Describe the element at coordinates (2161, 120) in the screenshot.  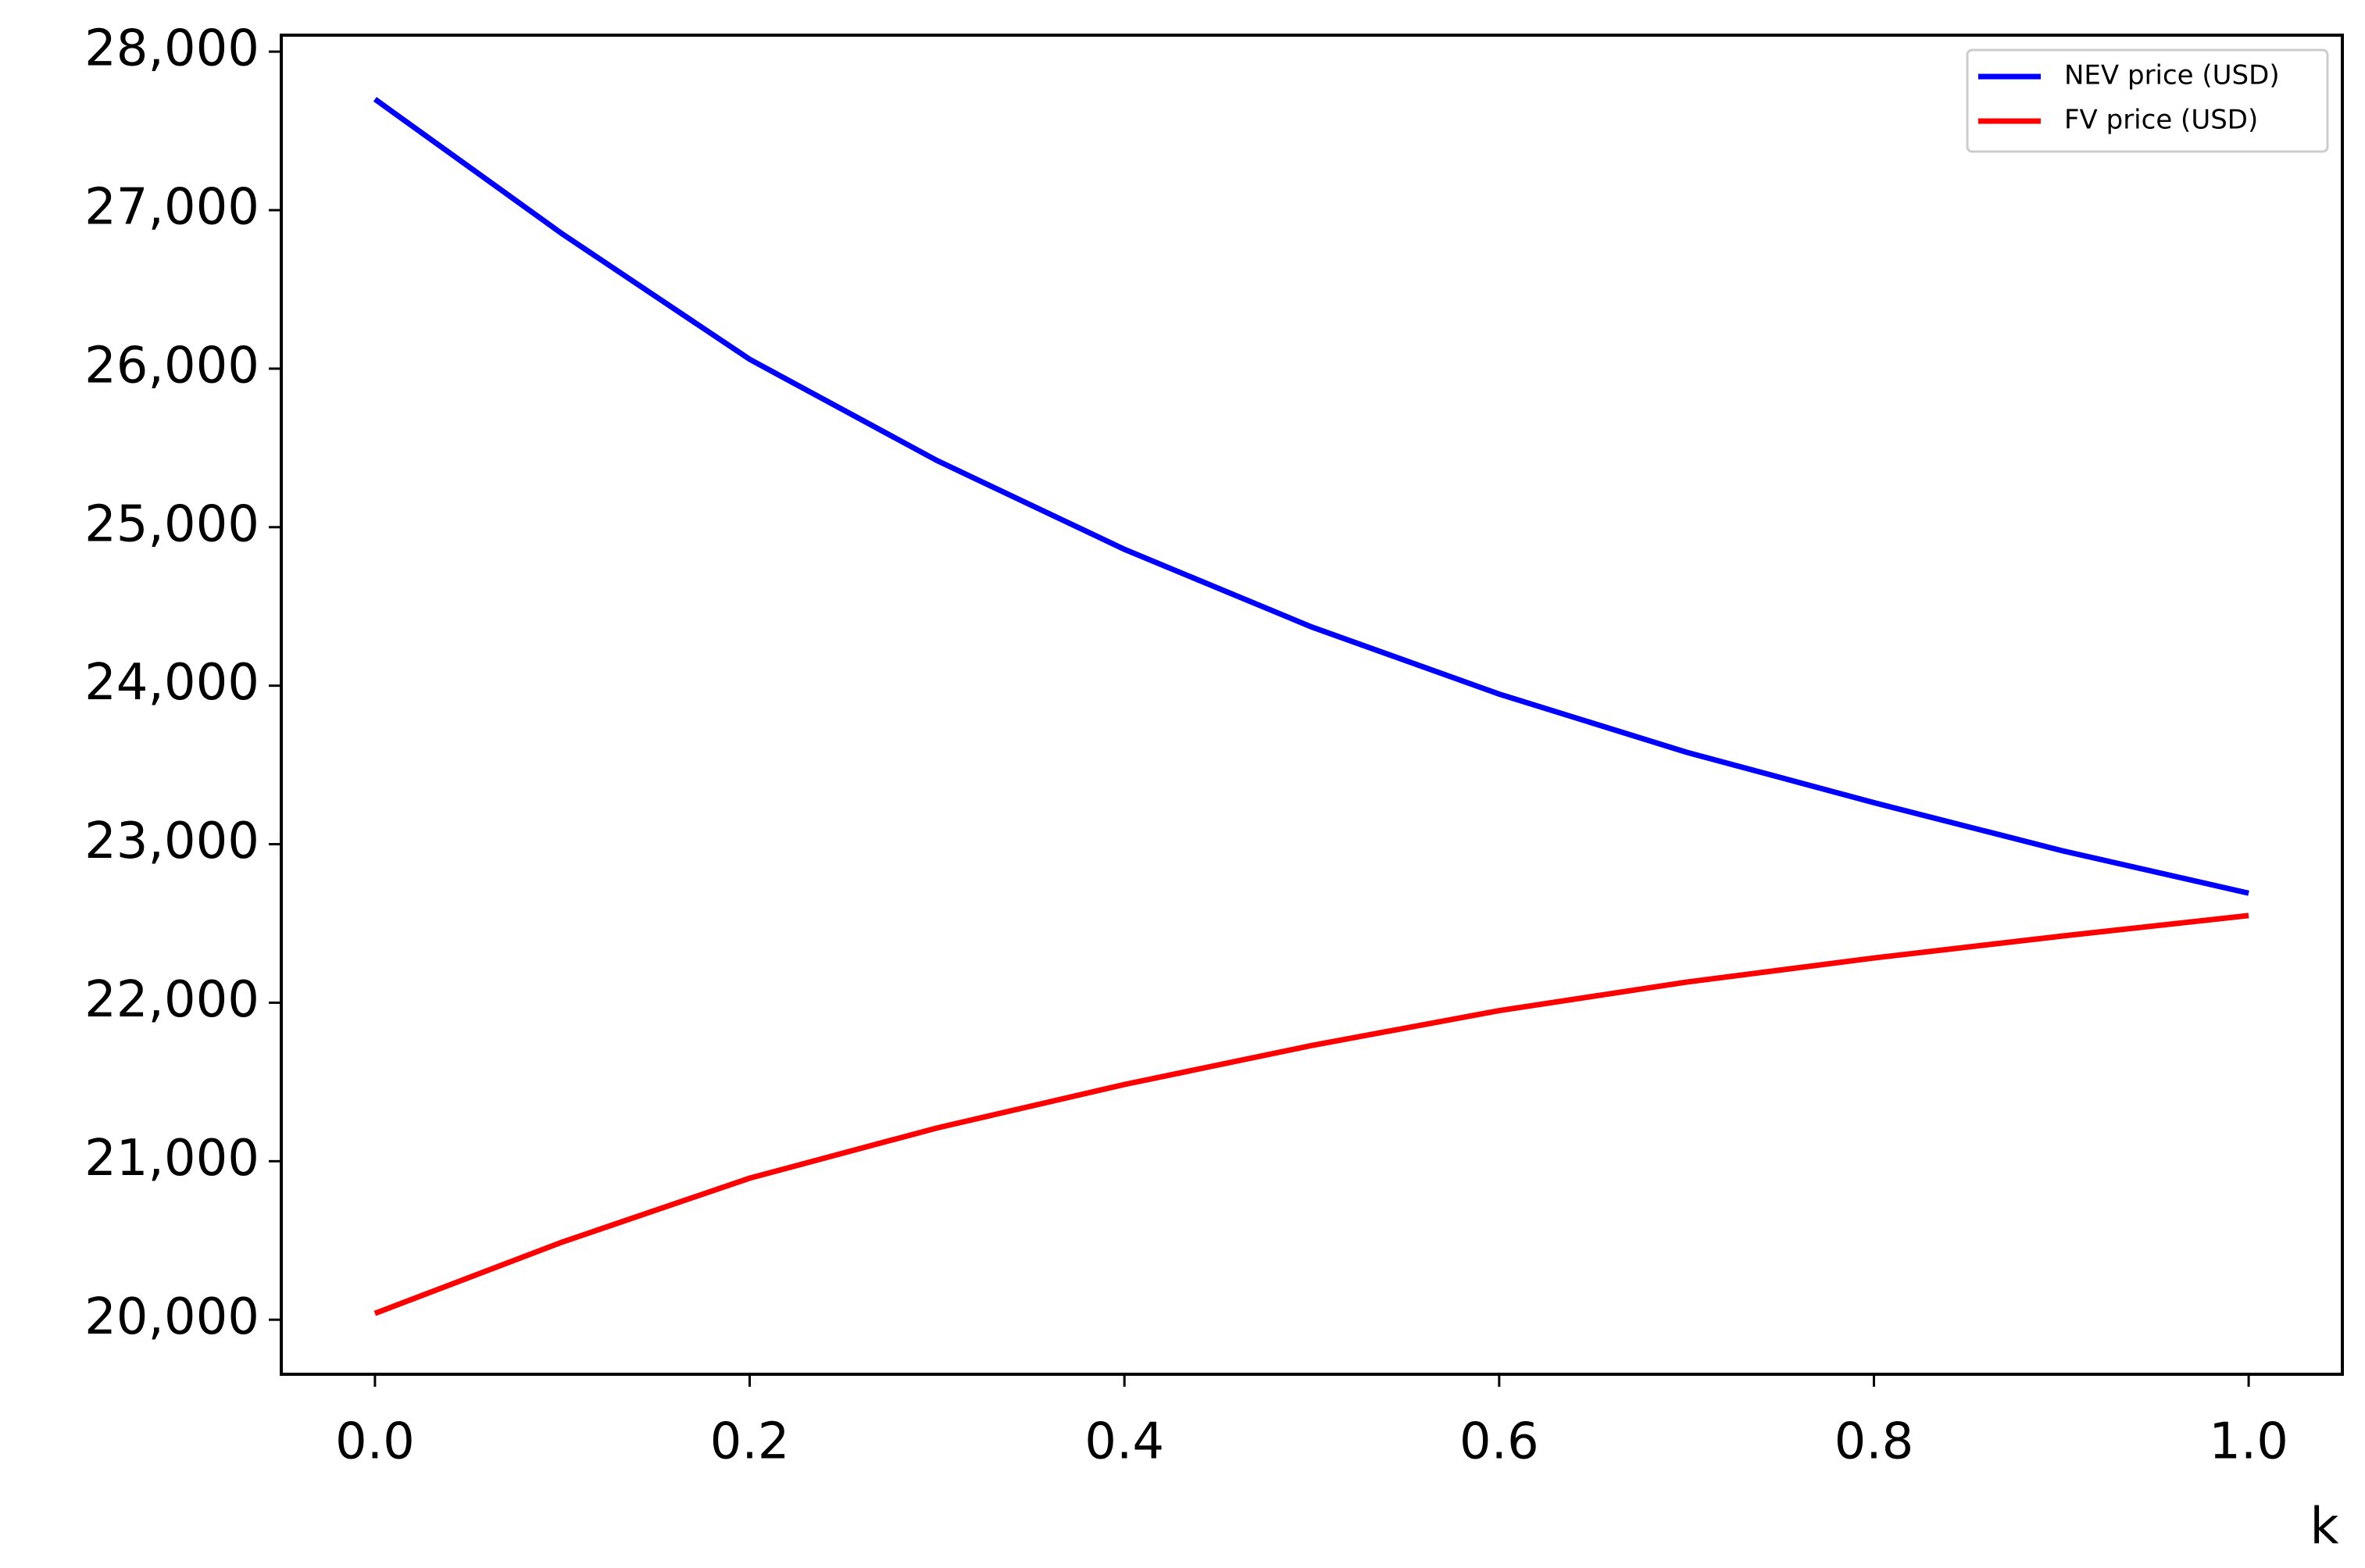
I see `legend-label: FV price (USD)` at that location.